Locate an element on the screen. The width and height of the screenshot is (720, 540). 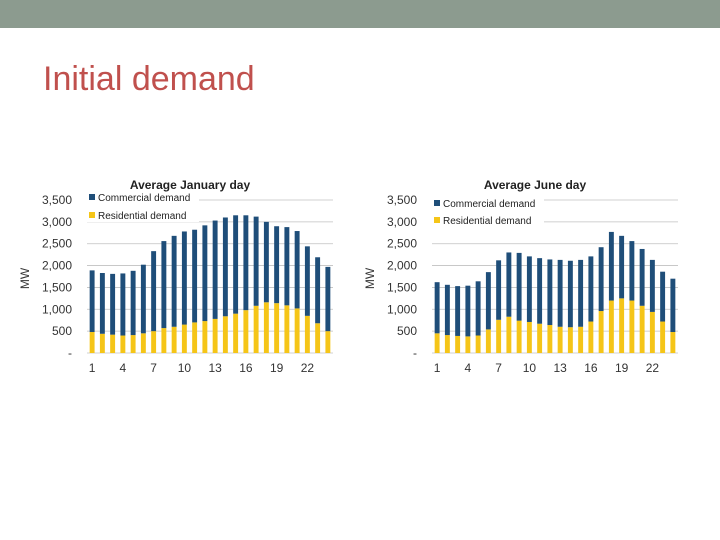
y-tick-label: 3,000 is located at coordinates (402, 222).